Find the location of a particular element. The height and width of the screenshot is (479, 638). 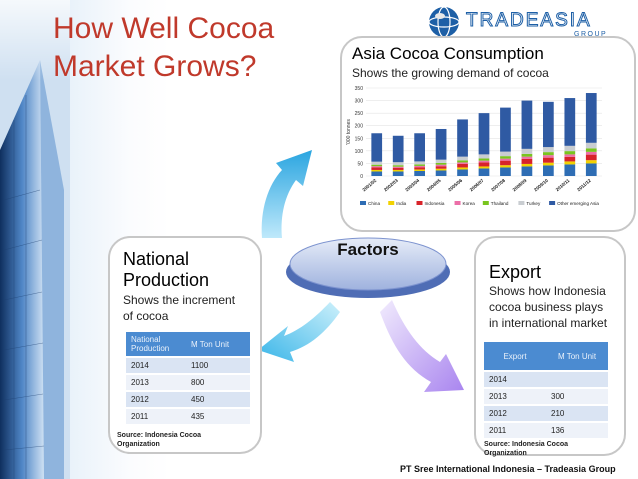

table-header-row: National Production M Ton Unit is located at coordinates (188, 344).